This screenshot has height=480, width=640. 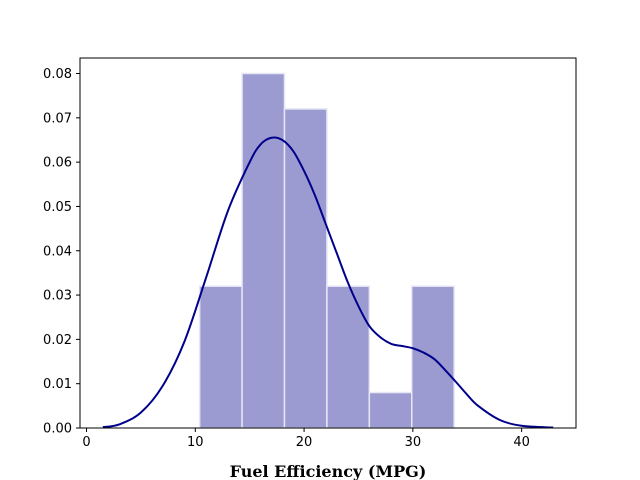 I want to click on x-axis-ticks: 0 10 20 30 40, so click(x=306, y=439).